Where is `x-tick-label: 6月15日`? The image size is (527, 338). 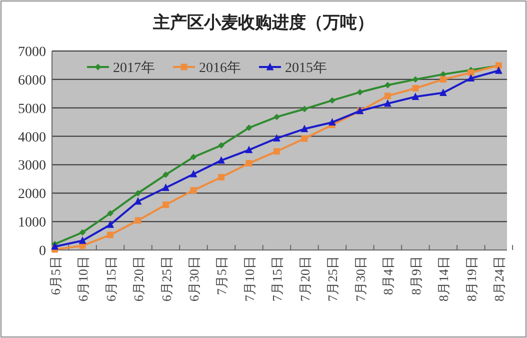 x-tick-label: 6月15日 is located at coordinates (110, 279).